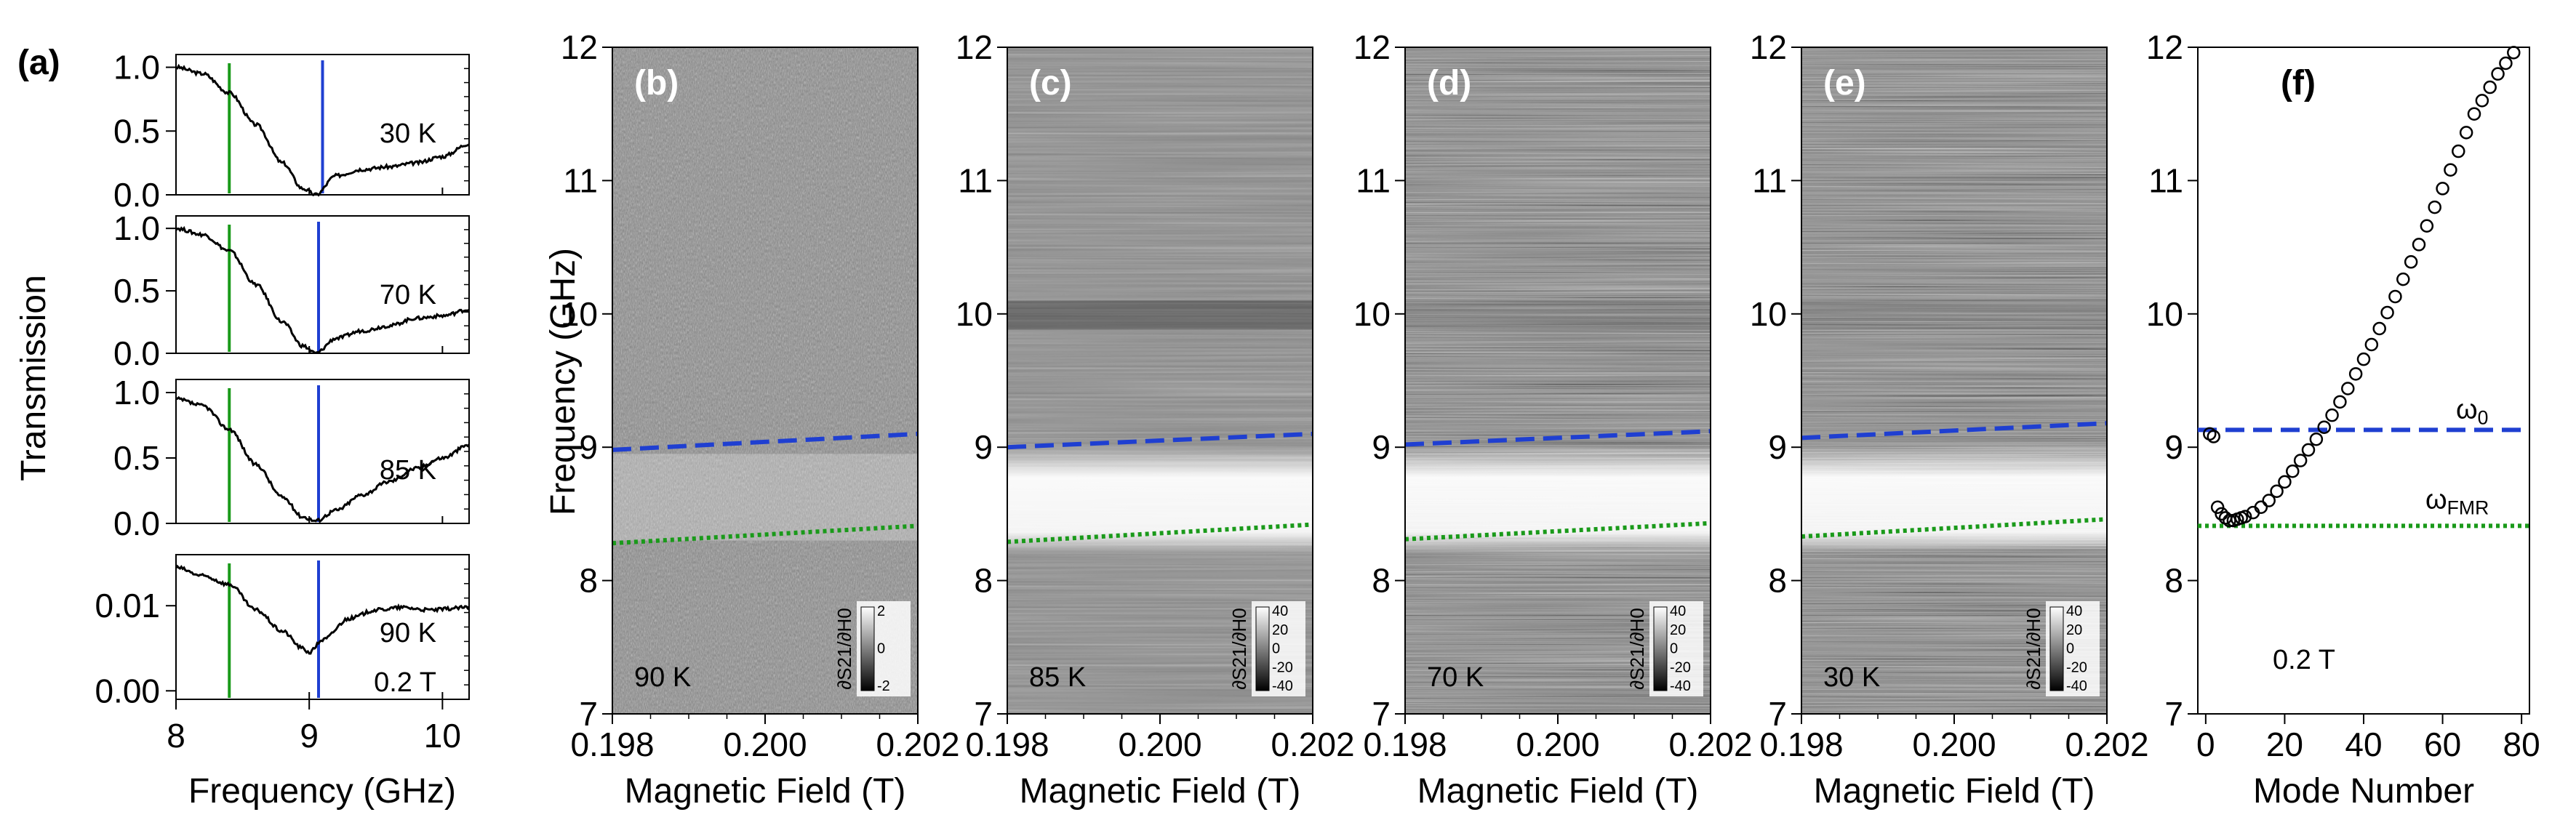  Describe the element at coordinates (2205, 744) in the screenshot. I see `x-tick-label: 0` at that location.